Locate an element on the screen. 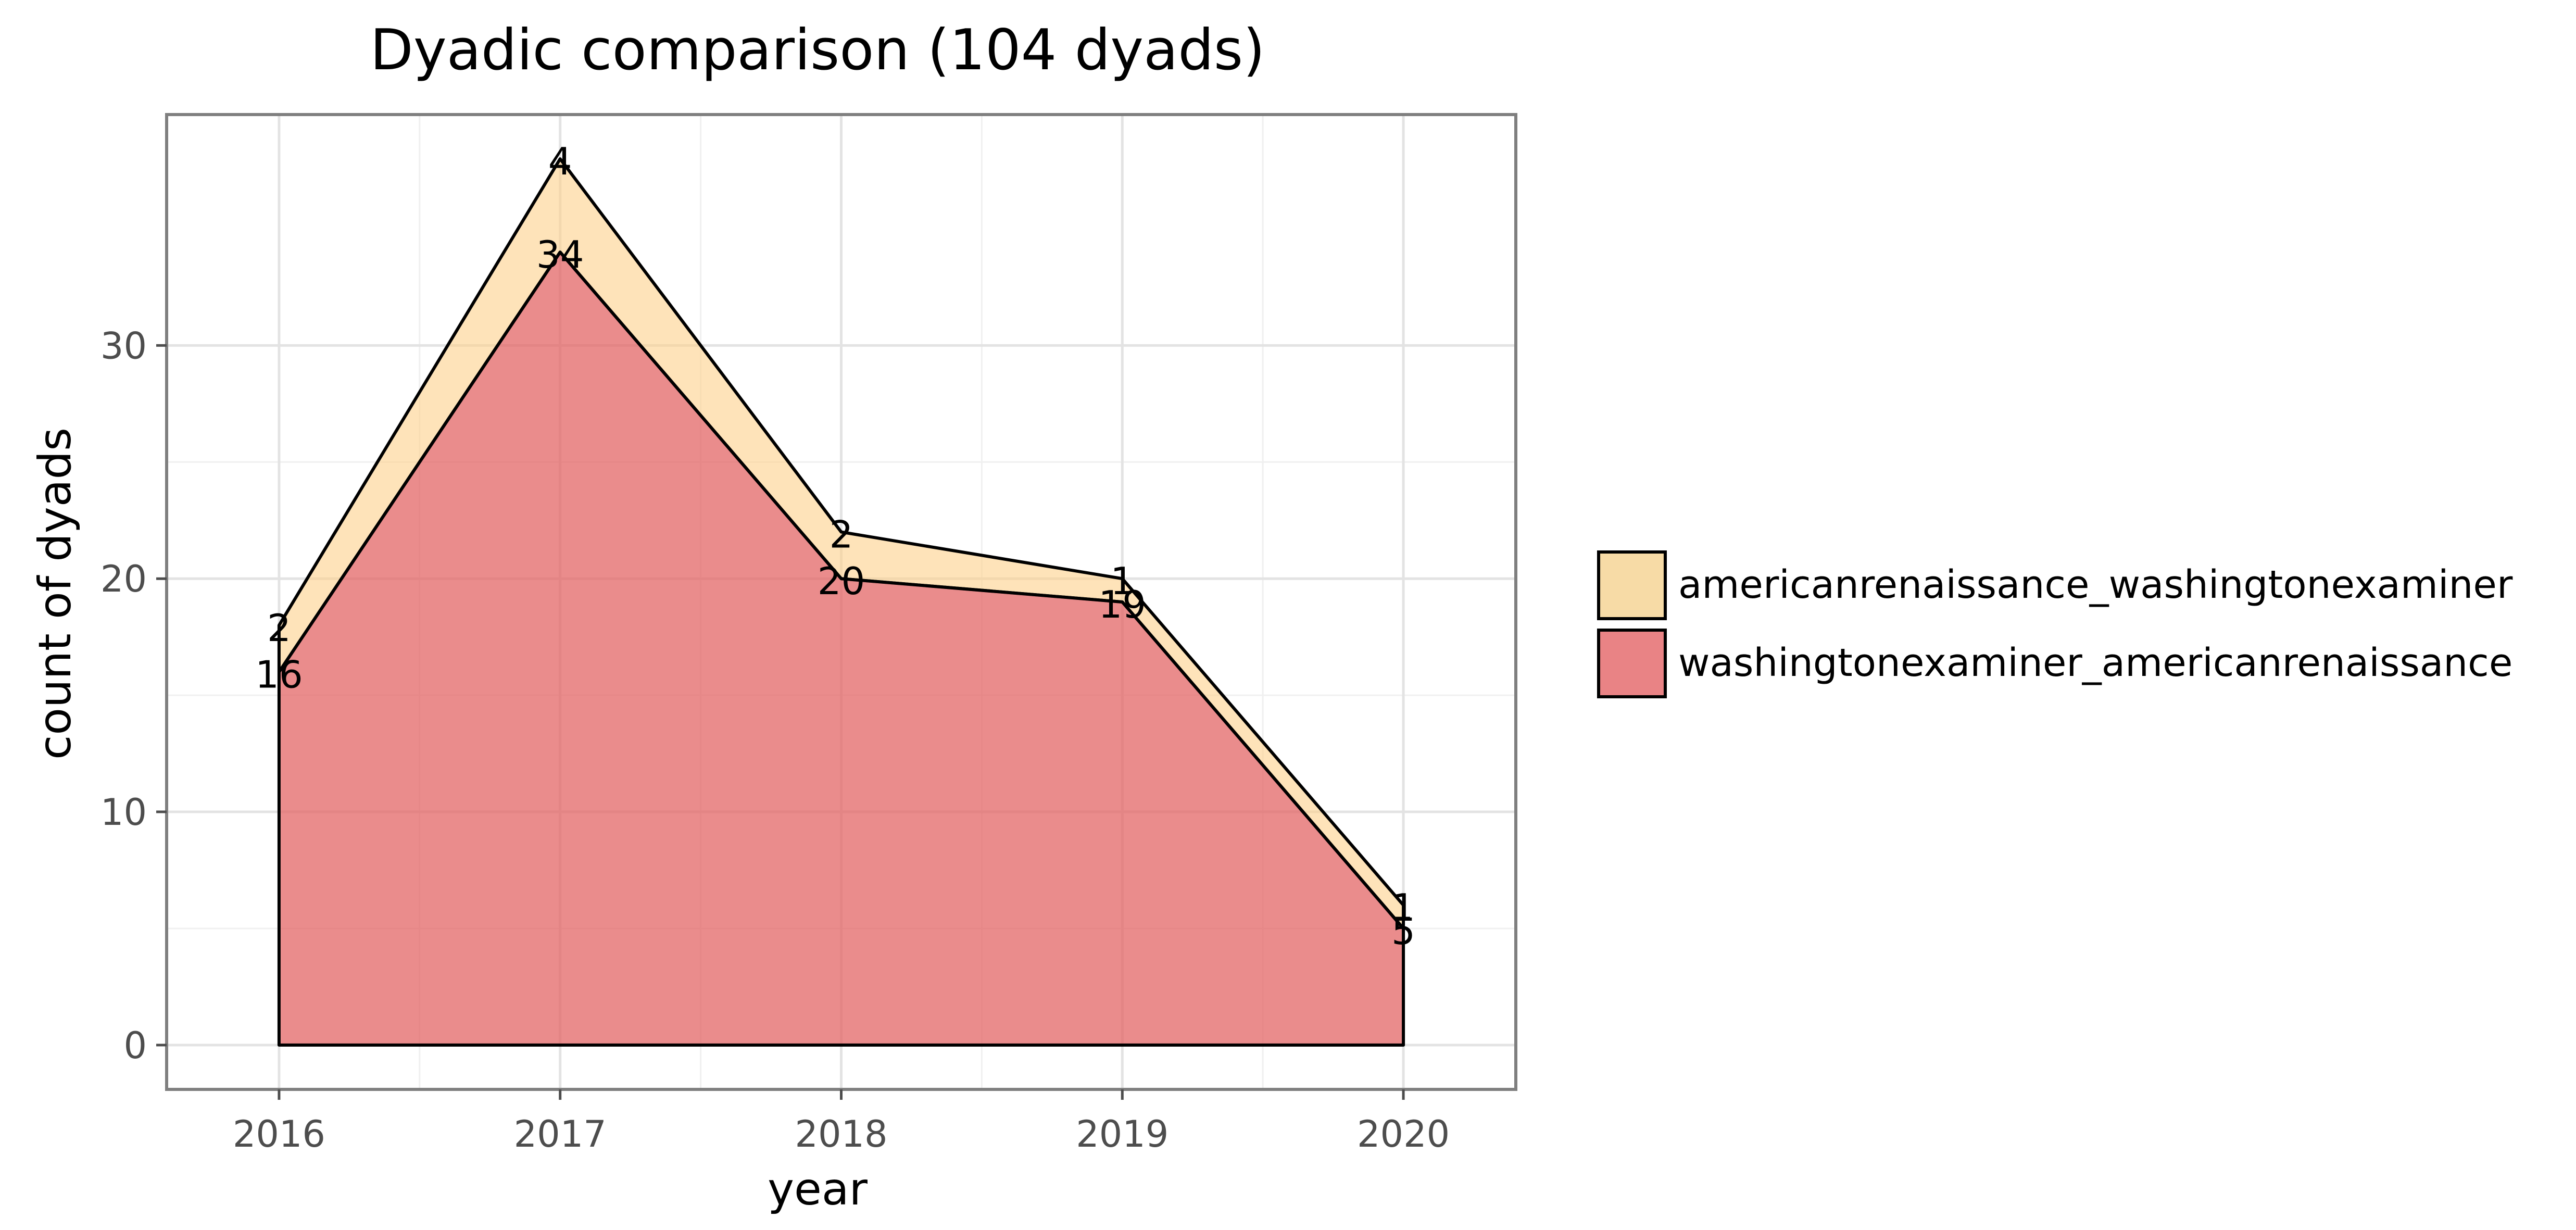 The image size is (2576, 1230). data-label-washingtonexaminer_americanrenaissance: 19 is located at coordinates (1122, 605).